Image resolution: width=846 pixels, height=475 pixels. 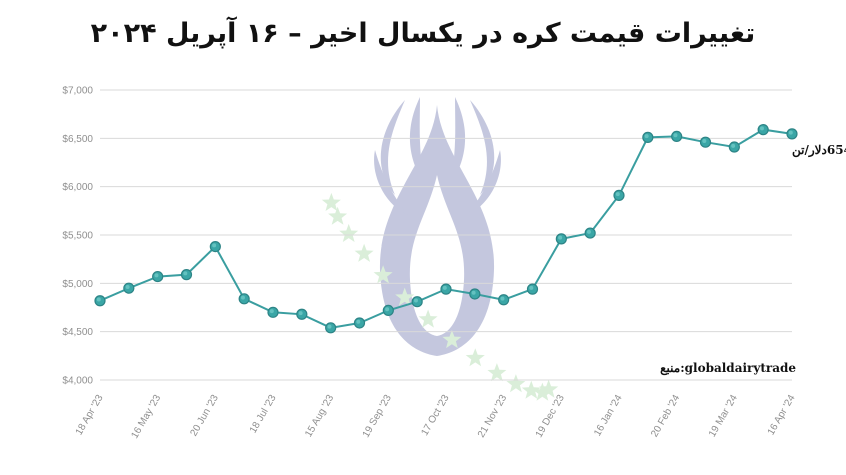 I want to click on x-tick-label: 19 Mar '24, so click(x=723, y=416).